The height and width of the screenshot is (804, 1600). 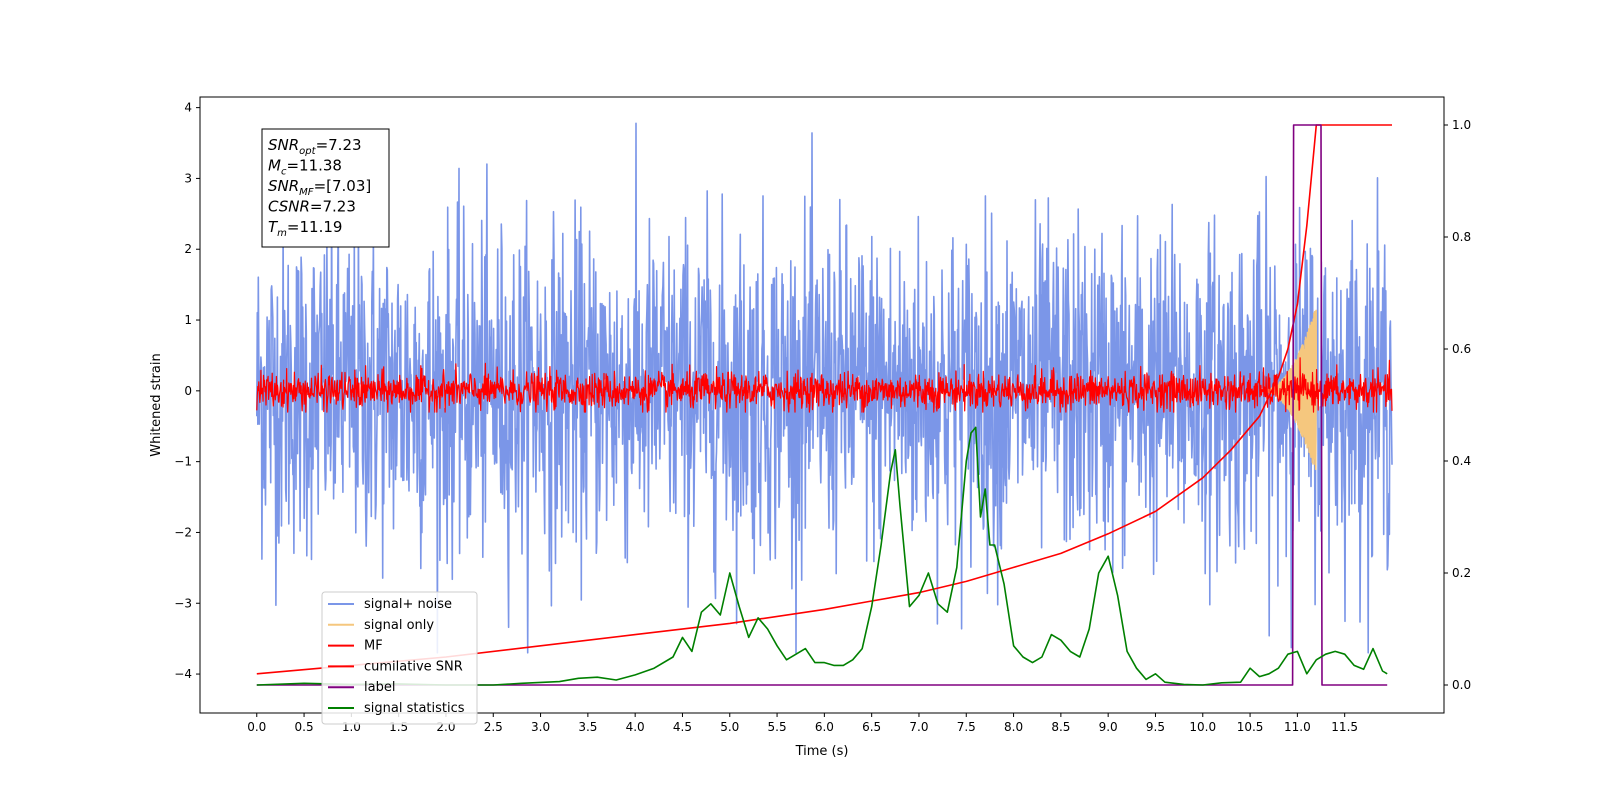 What do you see at coordinates (777, 727) in the screenshot?
I see `x-tick-label: 5.5` at bounding box center [777, 727].